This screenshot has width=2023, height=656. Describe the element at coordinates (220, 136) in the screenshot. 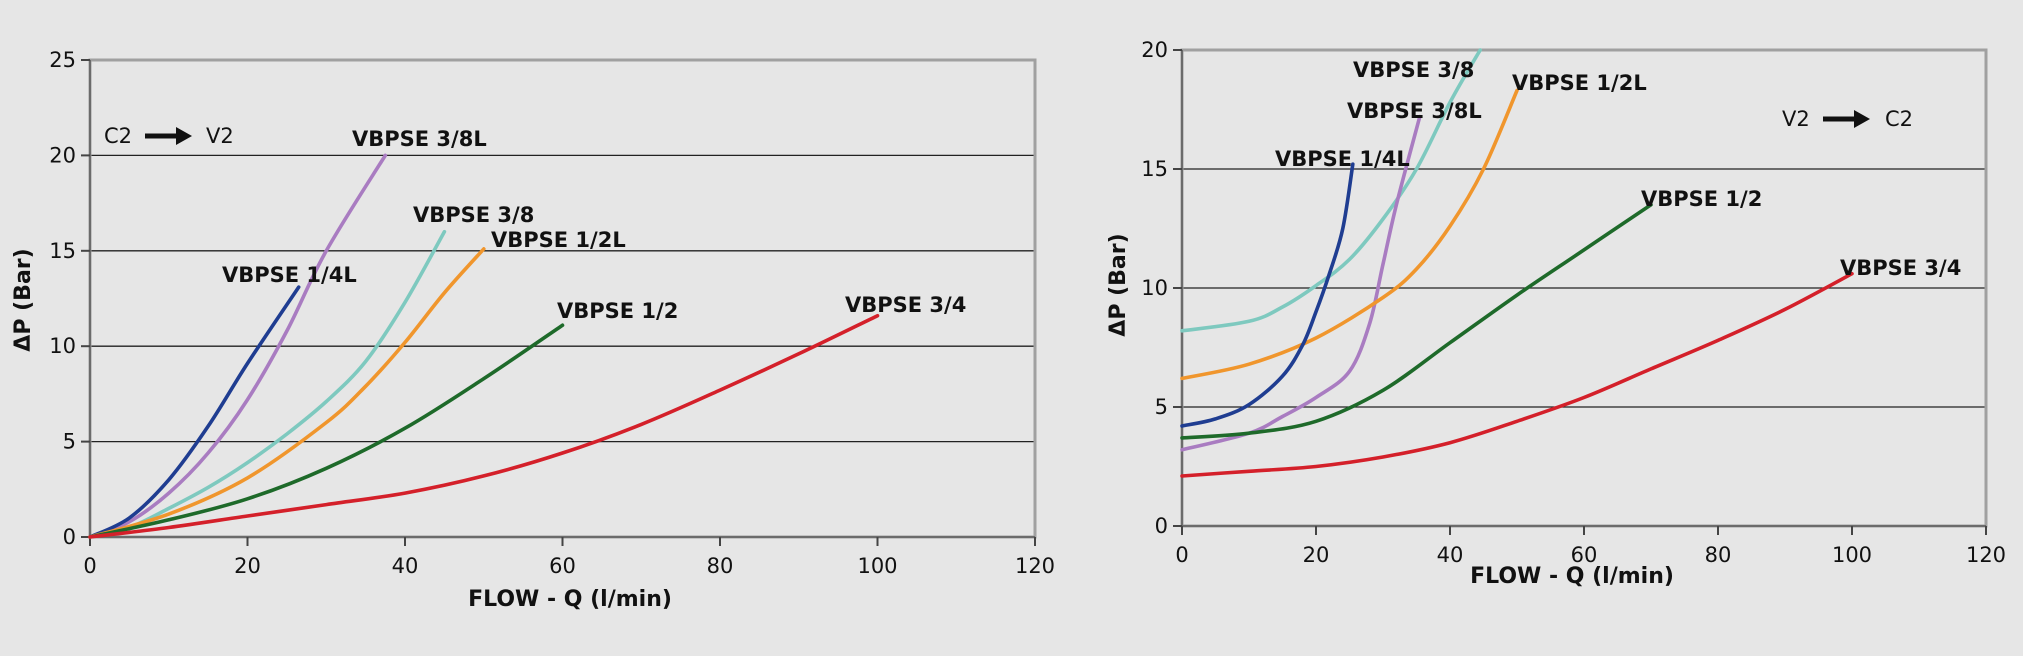

I see `flow-to-label: V2` at that location.